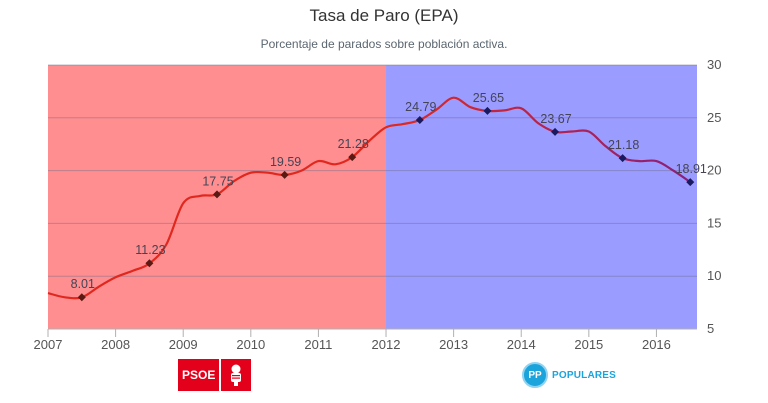 The height and width of the screenshot is (403, 768). I want to click on pp-logo: PP POPULARES, so click(569, 375).